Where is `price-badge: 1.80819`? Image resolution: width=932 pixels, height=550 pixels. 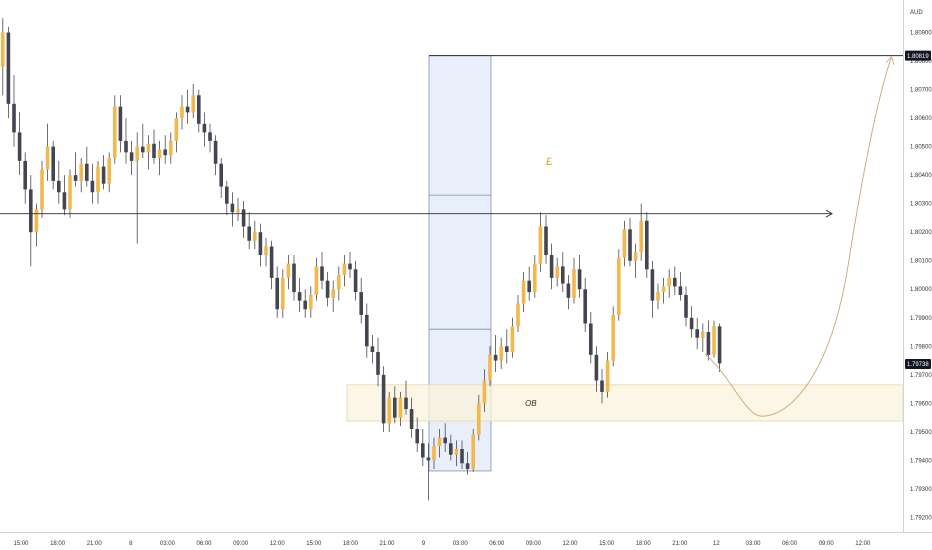
price-badge: 1.80819 is located at coordinates (918, 55).